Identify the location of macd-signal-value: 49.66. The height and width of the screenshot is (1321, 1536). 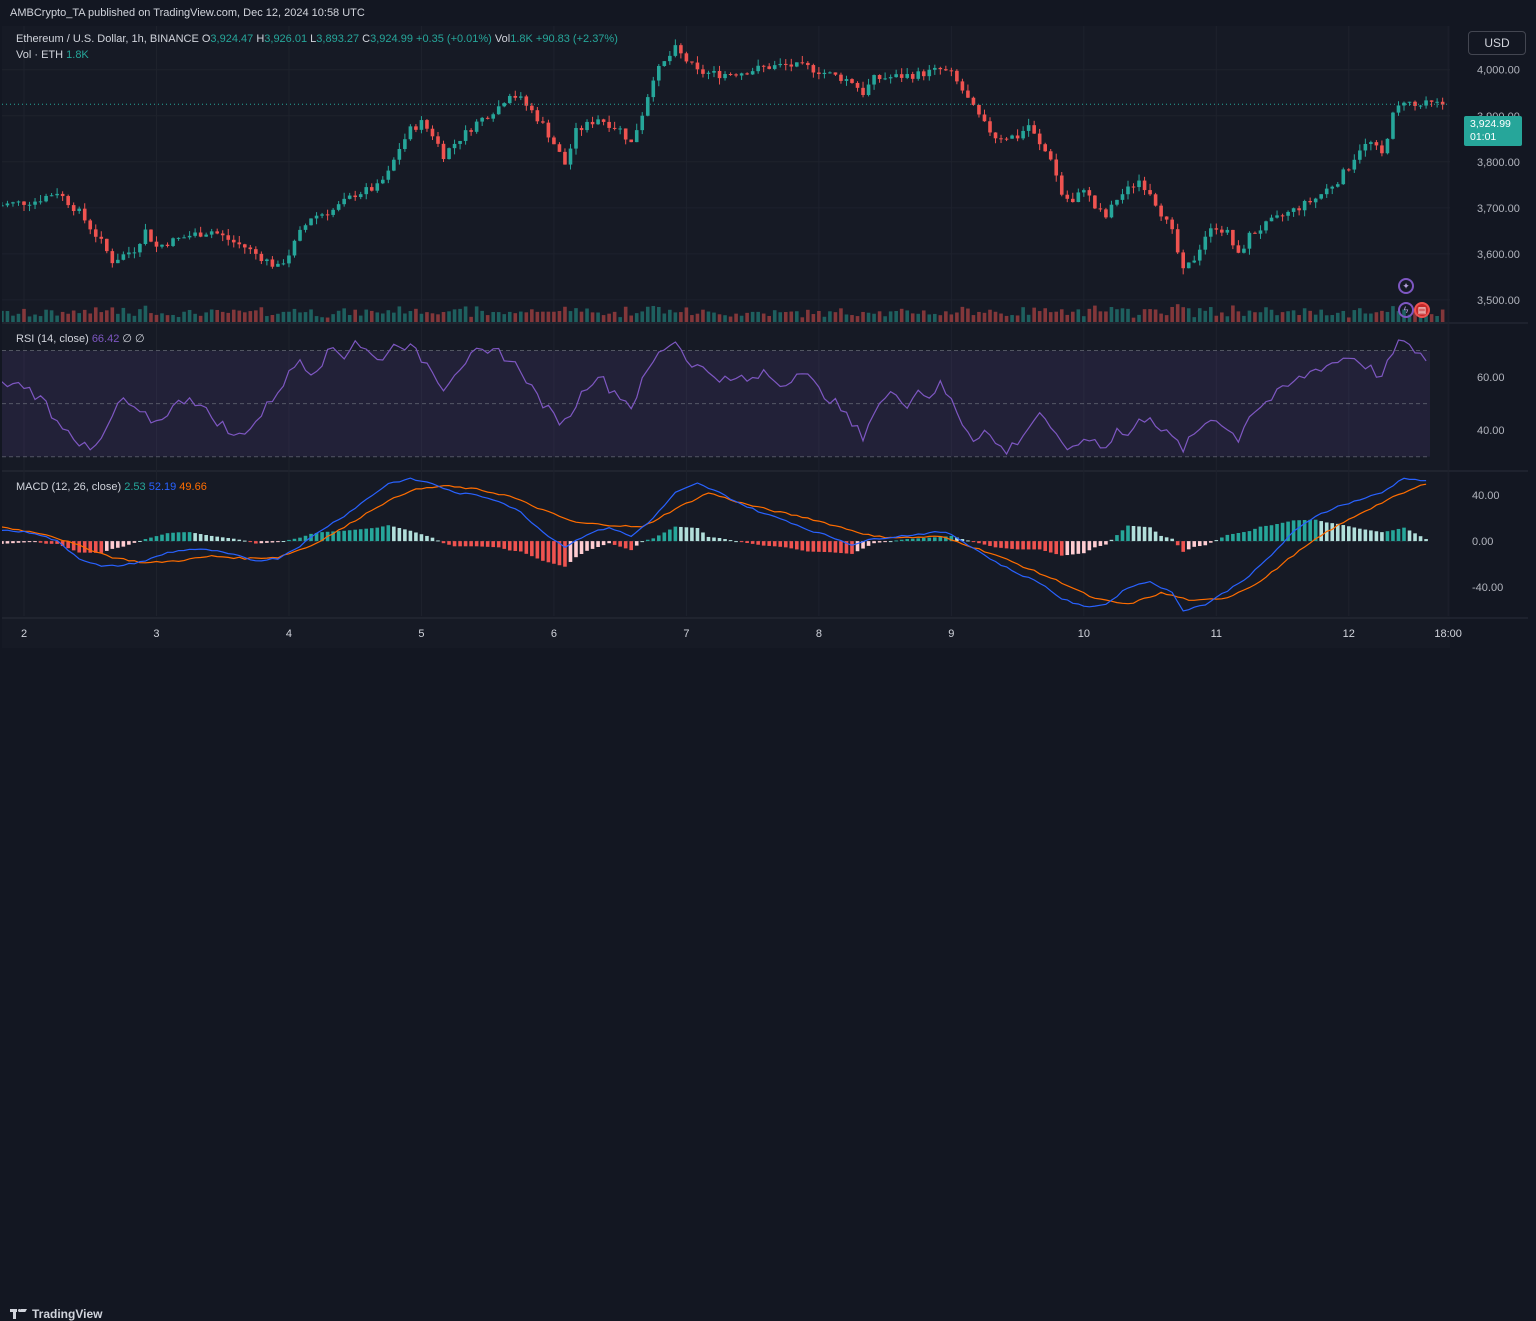
(193, 487).